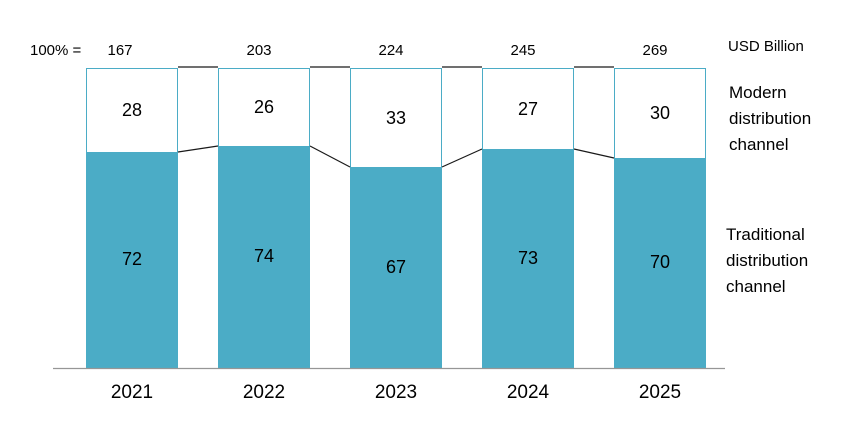 The height and width of the screenshot is (434, 847). I want to click on bar-2021-modern-segment: 28, so click(132, 111).